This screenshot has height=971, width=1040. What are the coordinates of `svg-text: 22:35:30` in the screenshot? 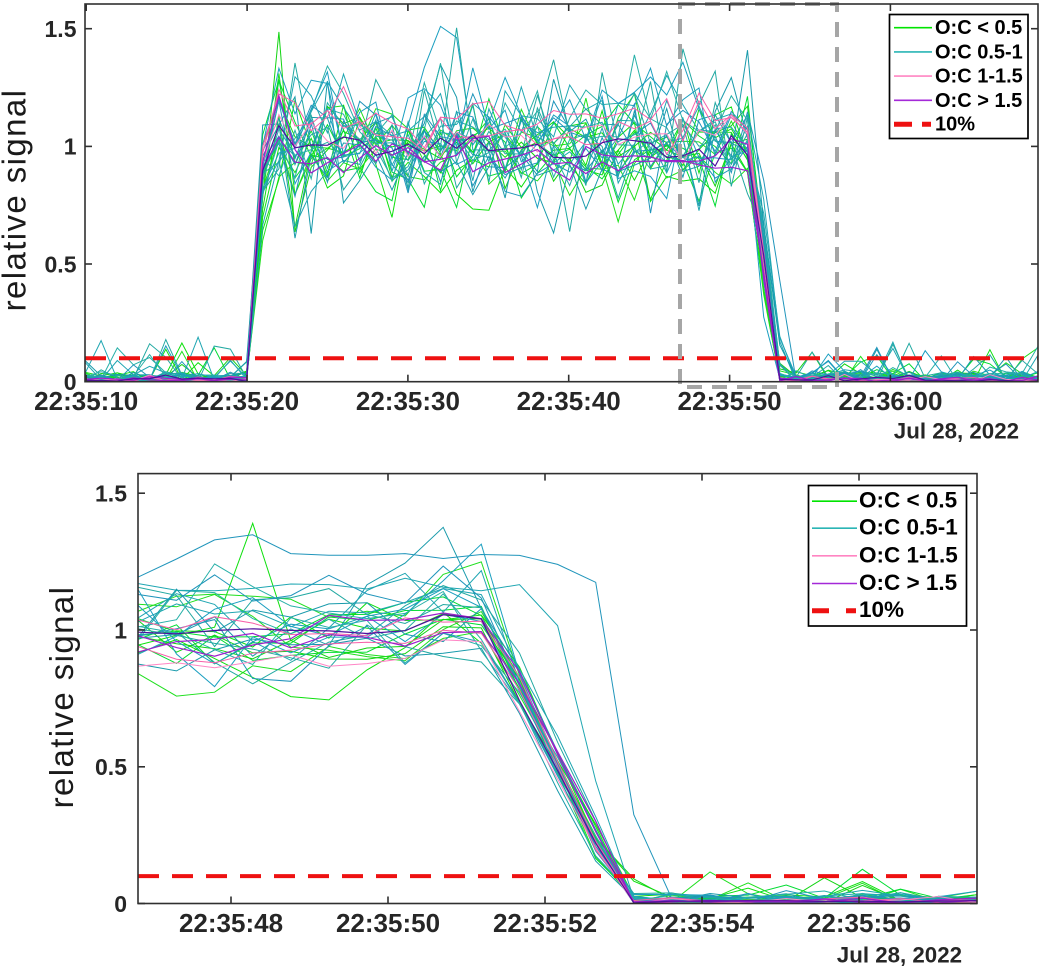 It's located at (408, 401).